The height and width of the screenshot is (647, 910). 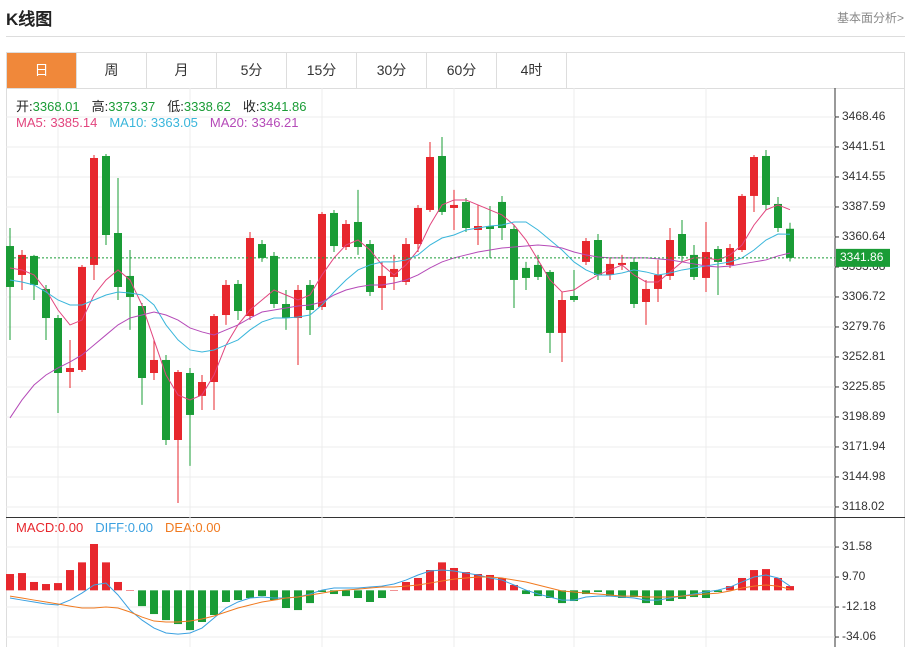 I want to click on tab: 月, so click(x=182, y=70).